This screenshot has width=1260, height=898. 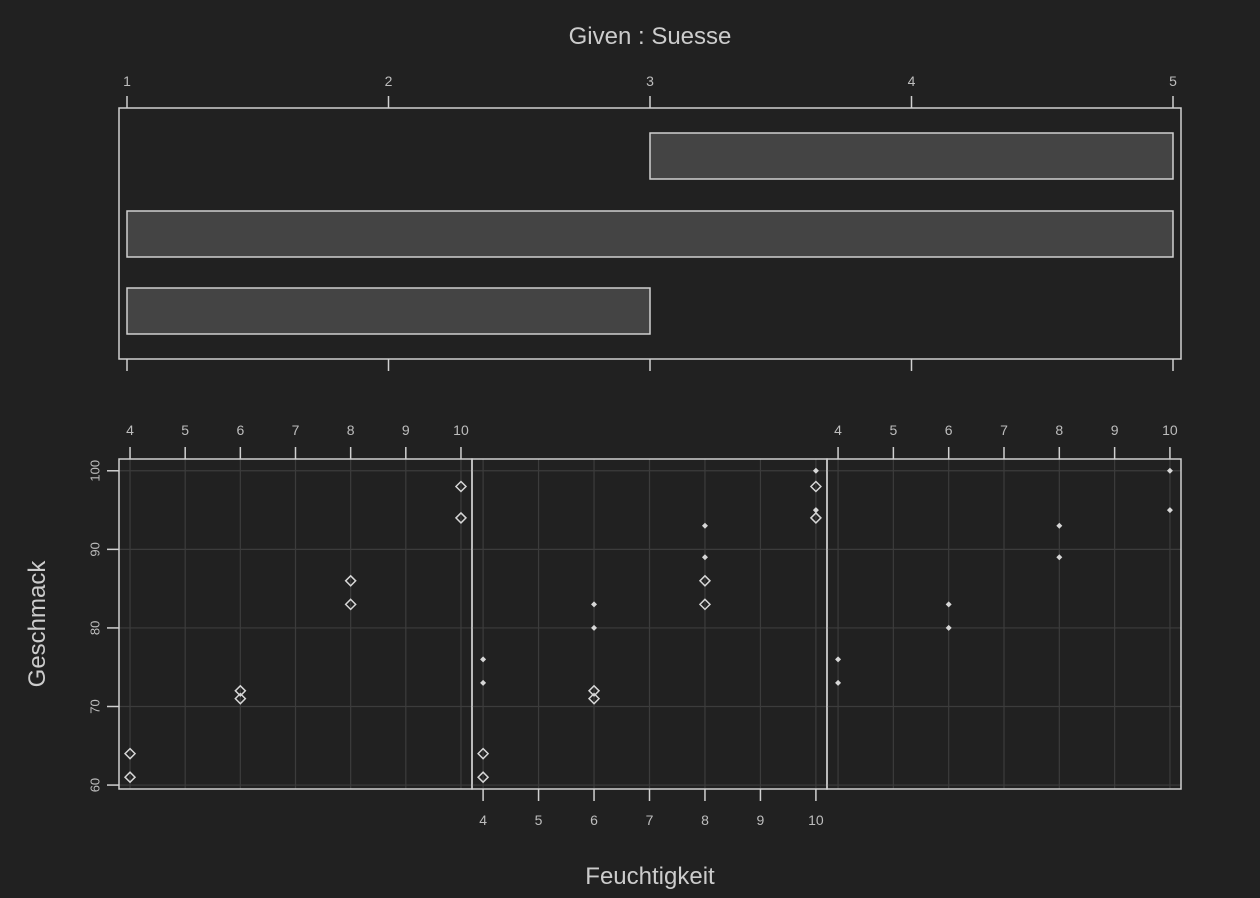 I want to click on given-tick-label: 2, so click(x=389, y=81).